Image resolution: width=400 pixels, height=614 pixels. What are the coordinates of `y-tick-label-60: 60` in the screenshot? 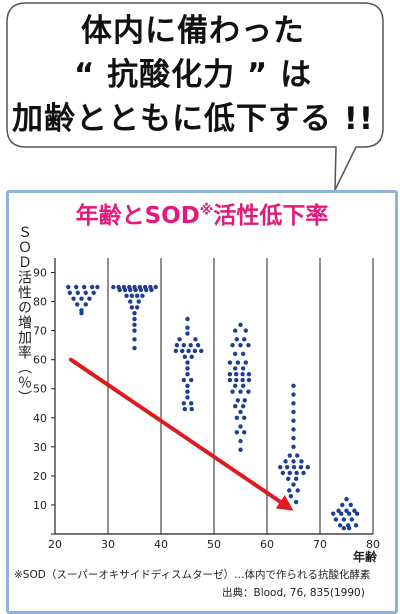 It's located at (40, 360).